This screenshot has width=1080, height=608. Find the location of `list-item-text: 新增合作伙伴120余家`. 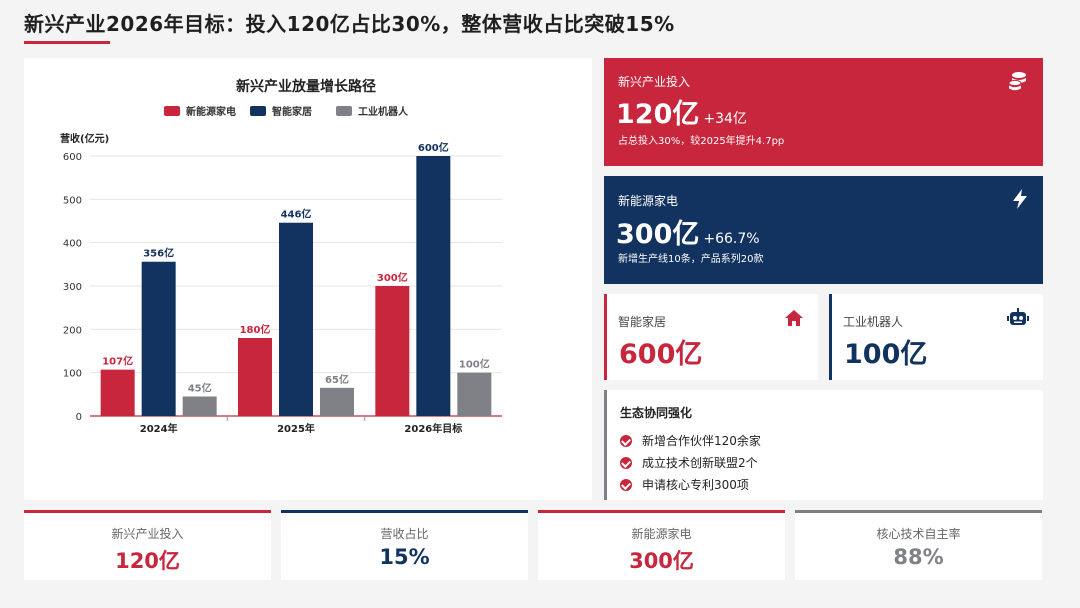

list-item-text: 新增合作伙伴120余家 is located at coordinates (701, 441).